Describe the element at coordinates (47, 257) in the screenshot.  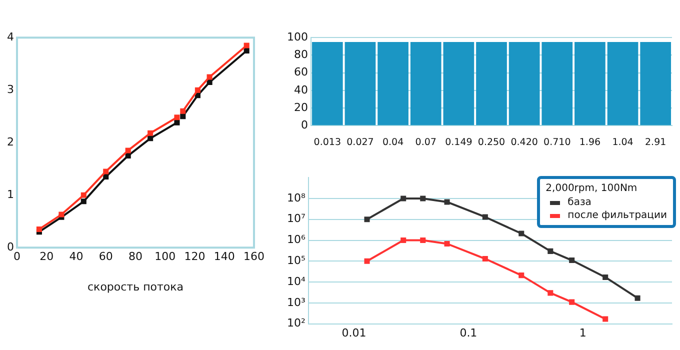
I see `x-tick-label: 20` at that location.